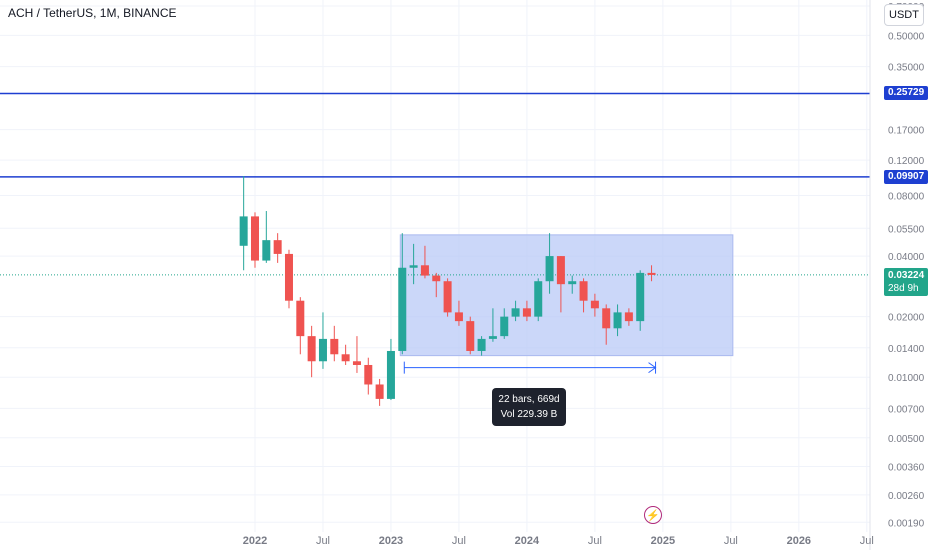 Image resolution: width=932 pixels, height=555 pixels. What do you see at coordinates (92, 13) in the screenshot?
I see `symbol-title: ACH / TetherUS, 1M, BINANCE` at bounding box center [92, 13].